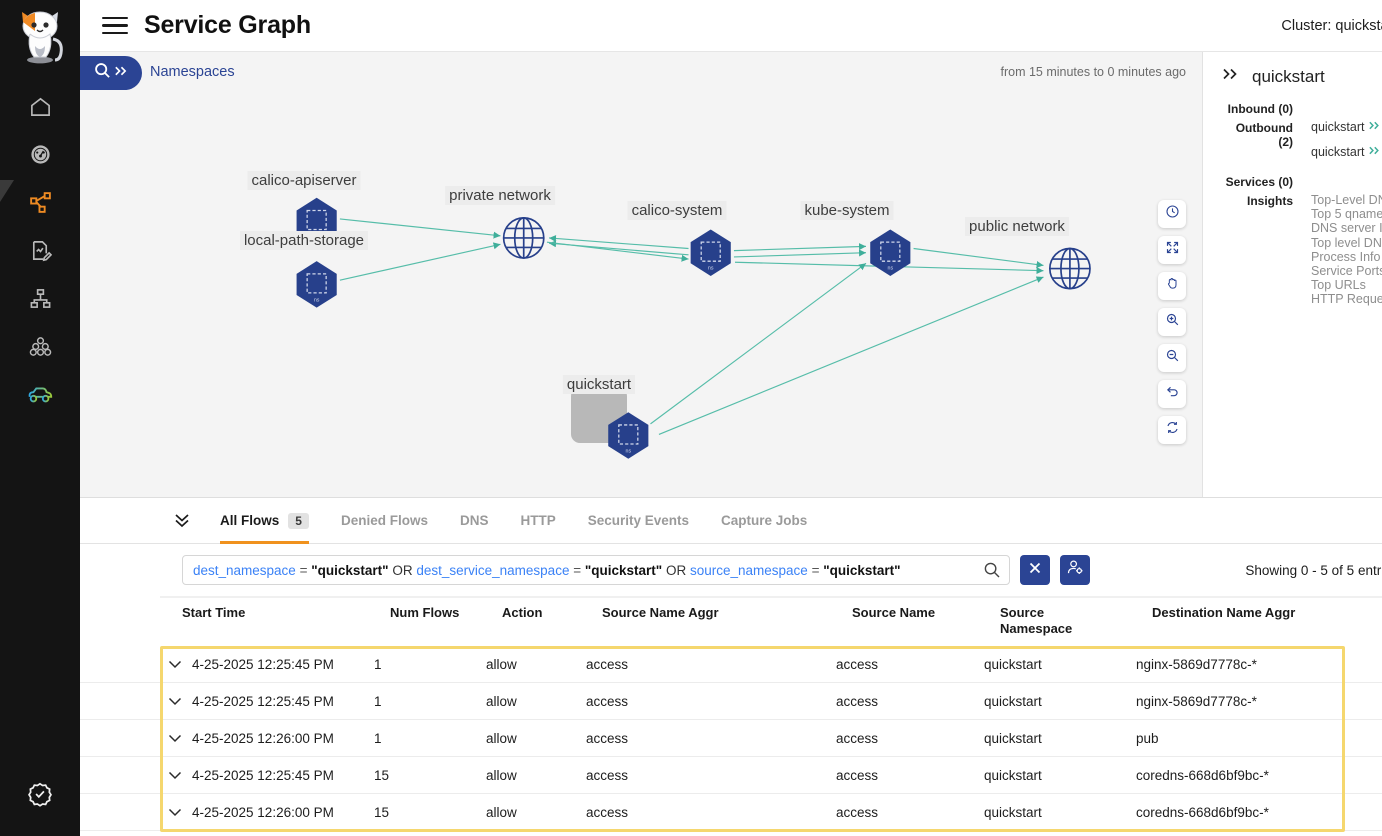  I want to click on sidebar-item-cluster-mesh, so click(40, 346).